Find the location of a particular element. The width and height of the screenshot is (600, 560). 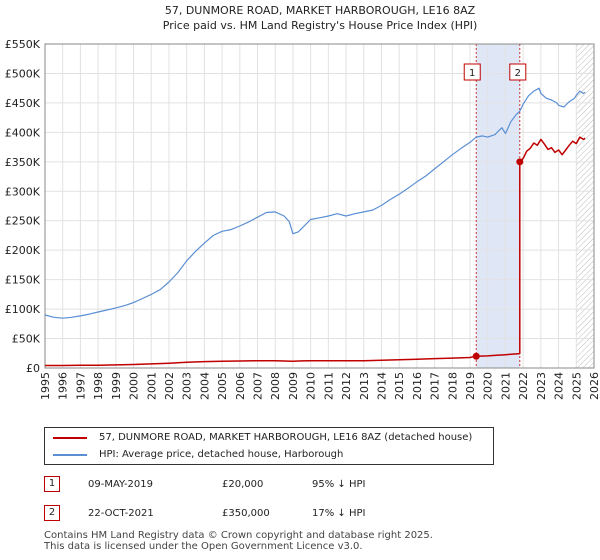

y-tick-label: £550K is located at coordinates (23, 44).